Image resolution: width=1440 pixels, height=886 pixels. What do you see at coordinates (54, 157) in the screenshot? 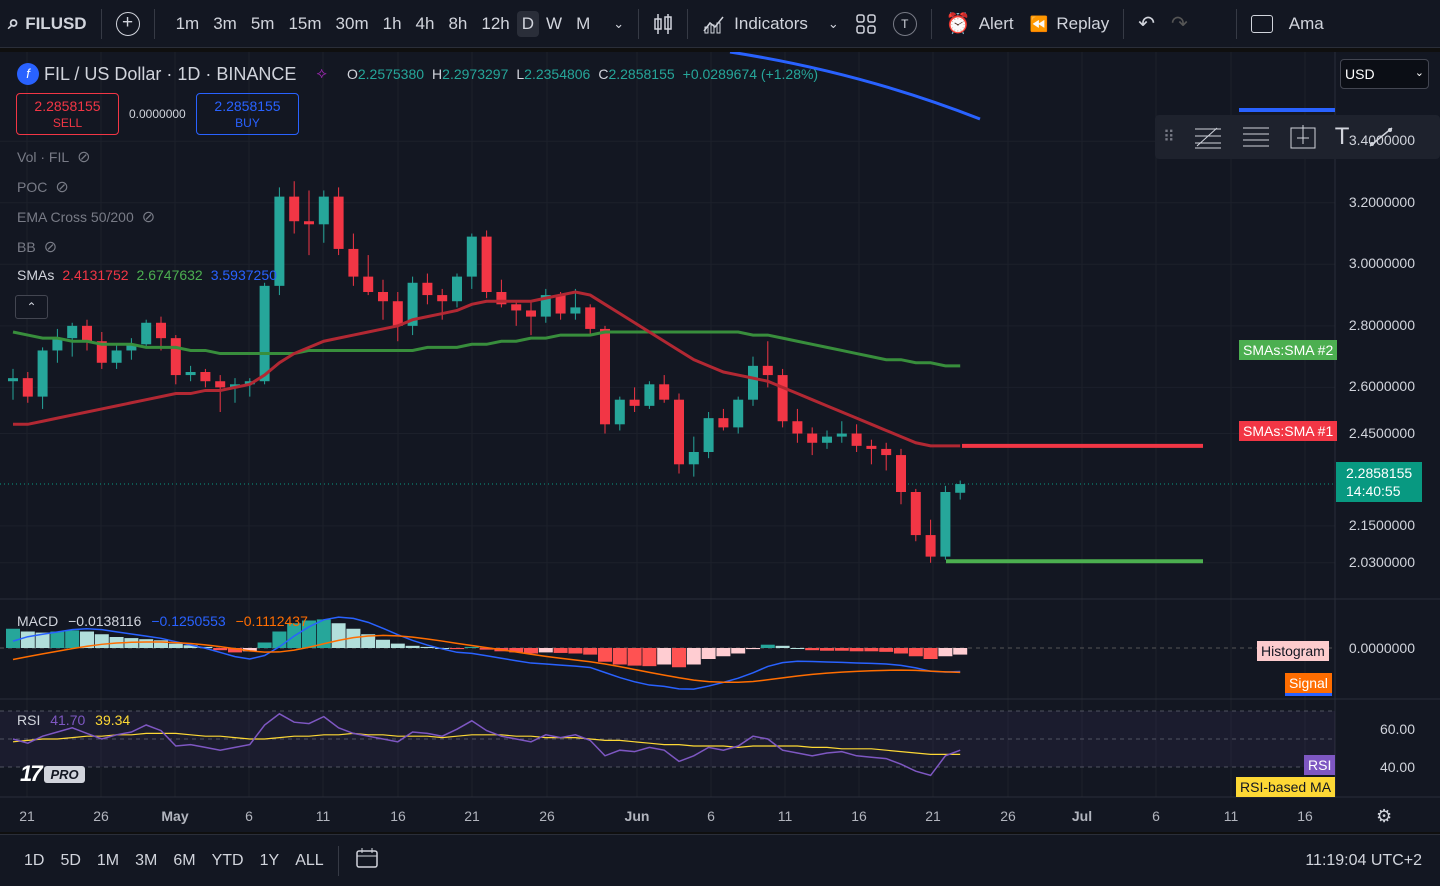
I see `indicator-vol: Vol · FIL ⊘` at bounding box center [54, 157].